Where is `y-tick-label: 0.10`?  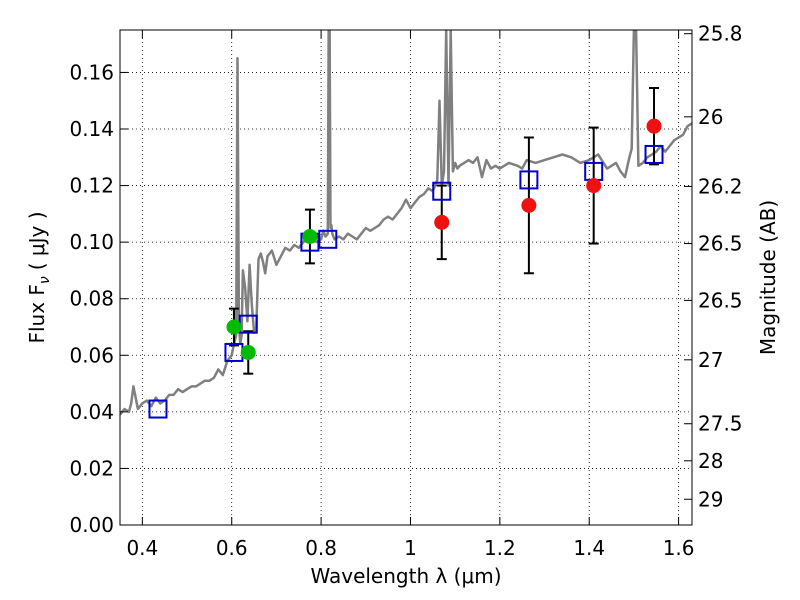
y-tick-label: 0.10 is located at coordinates (91, 242).